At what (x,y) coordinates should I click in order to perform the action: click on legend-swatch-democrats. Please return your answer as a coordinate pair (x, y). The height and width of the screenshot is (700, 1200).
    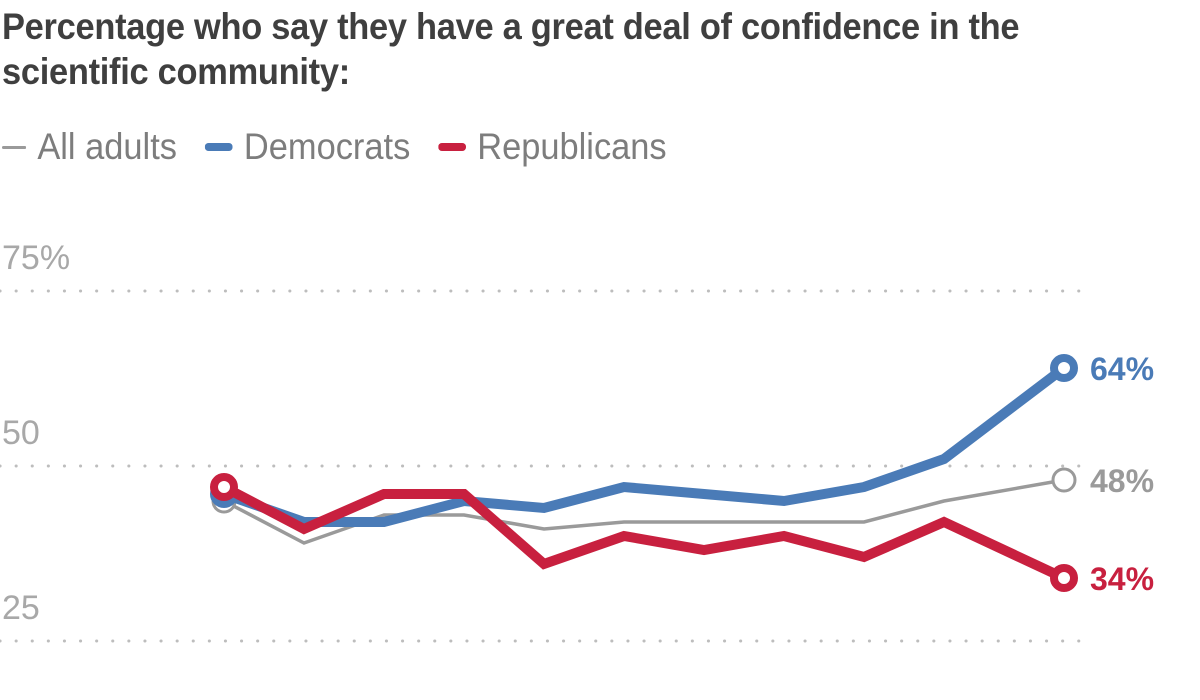
    Looking at the image, I should click on (218, 147).